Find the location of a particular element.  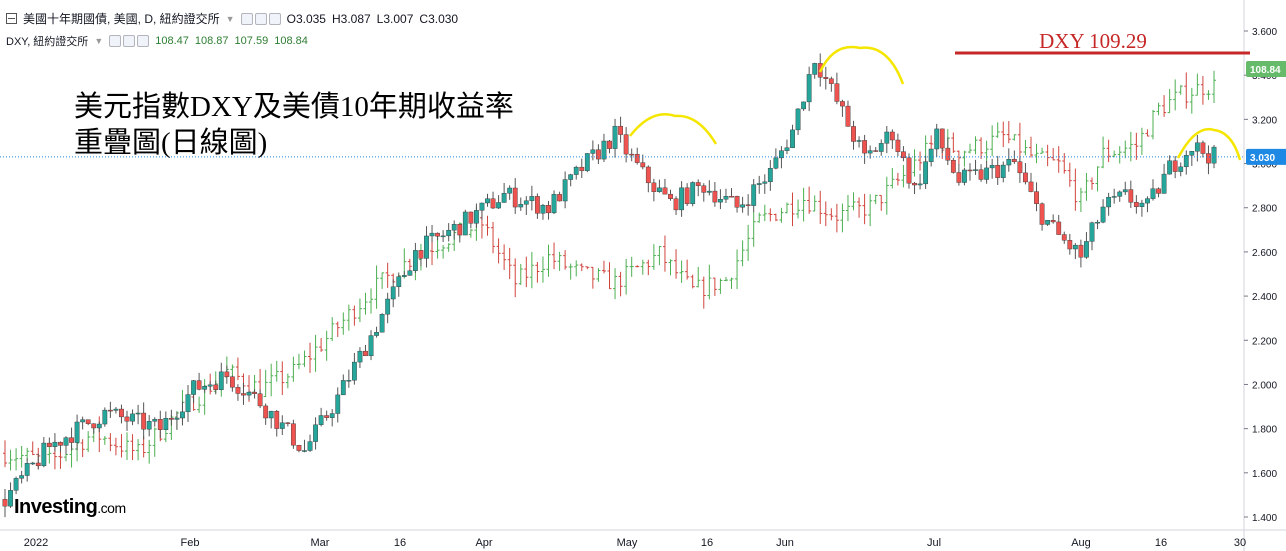

x-tick-label: Feb is located at coordinates (190, 543).